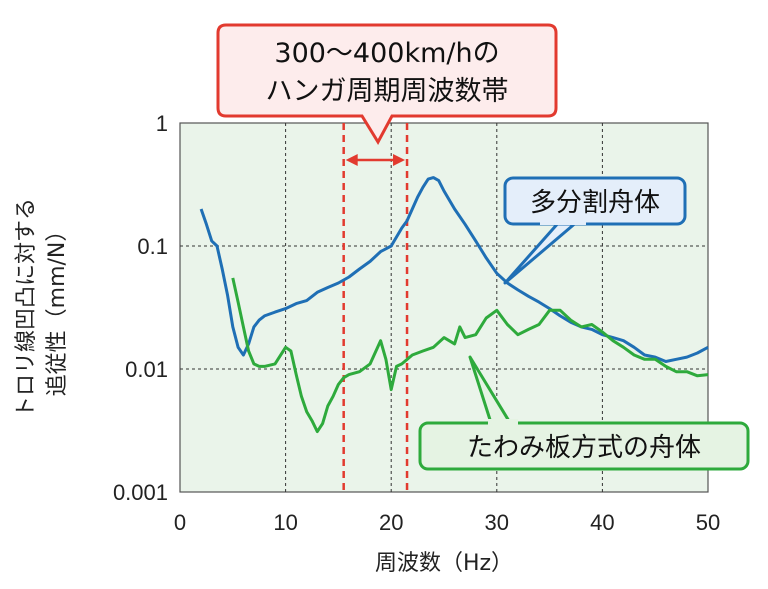  What do you see at coordinates (140, 492) in the screenshot?
I see `y-tick-label-0: 0.001` at bounding box center [140, 492].